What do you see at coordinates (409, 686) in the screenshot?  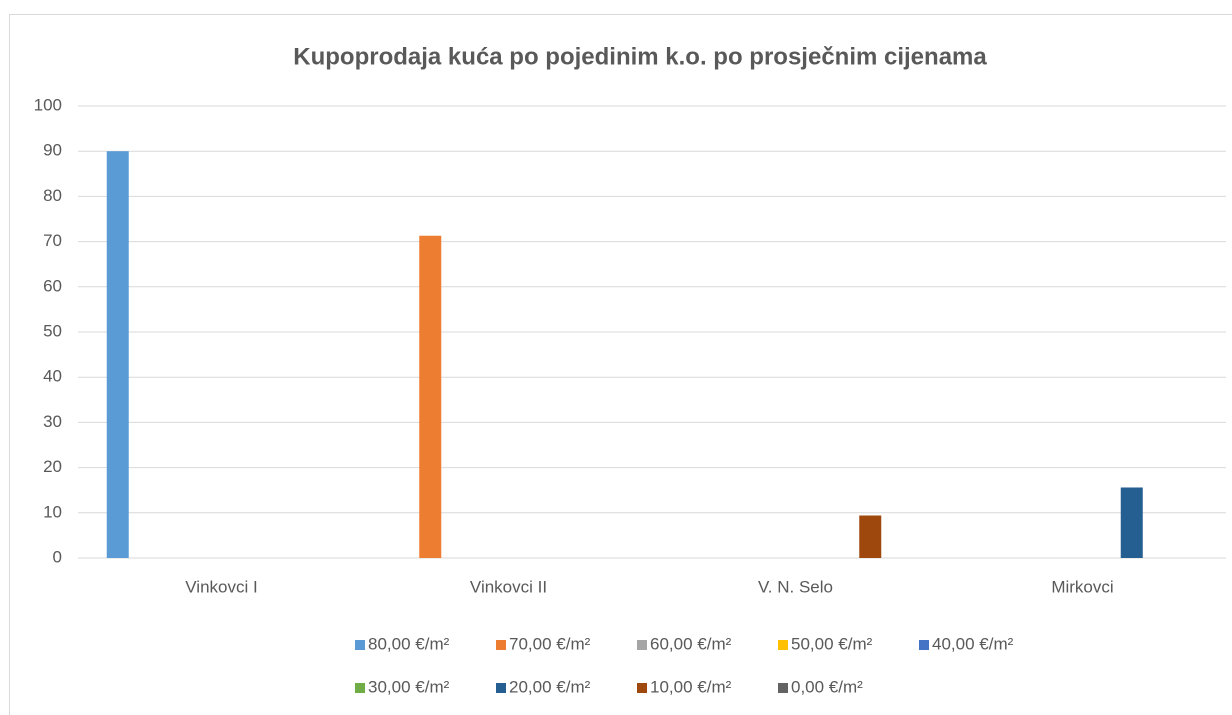 I see `legend-label: 30,00 €/m²` at bounding box center [409, 686].